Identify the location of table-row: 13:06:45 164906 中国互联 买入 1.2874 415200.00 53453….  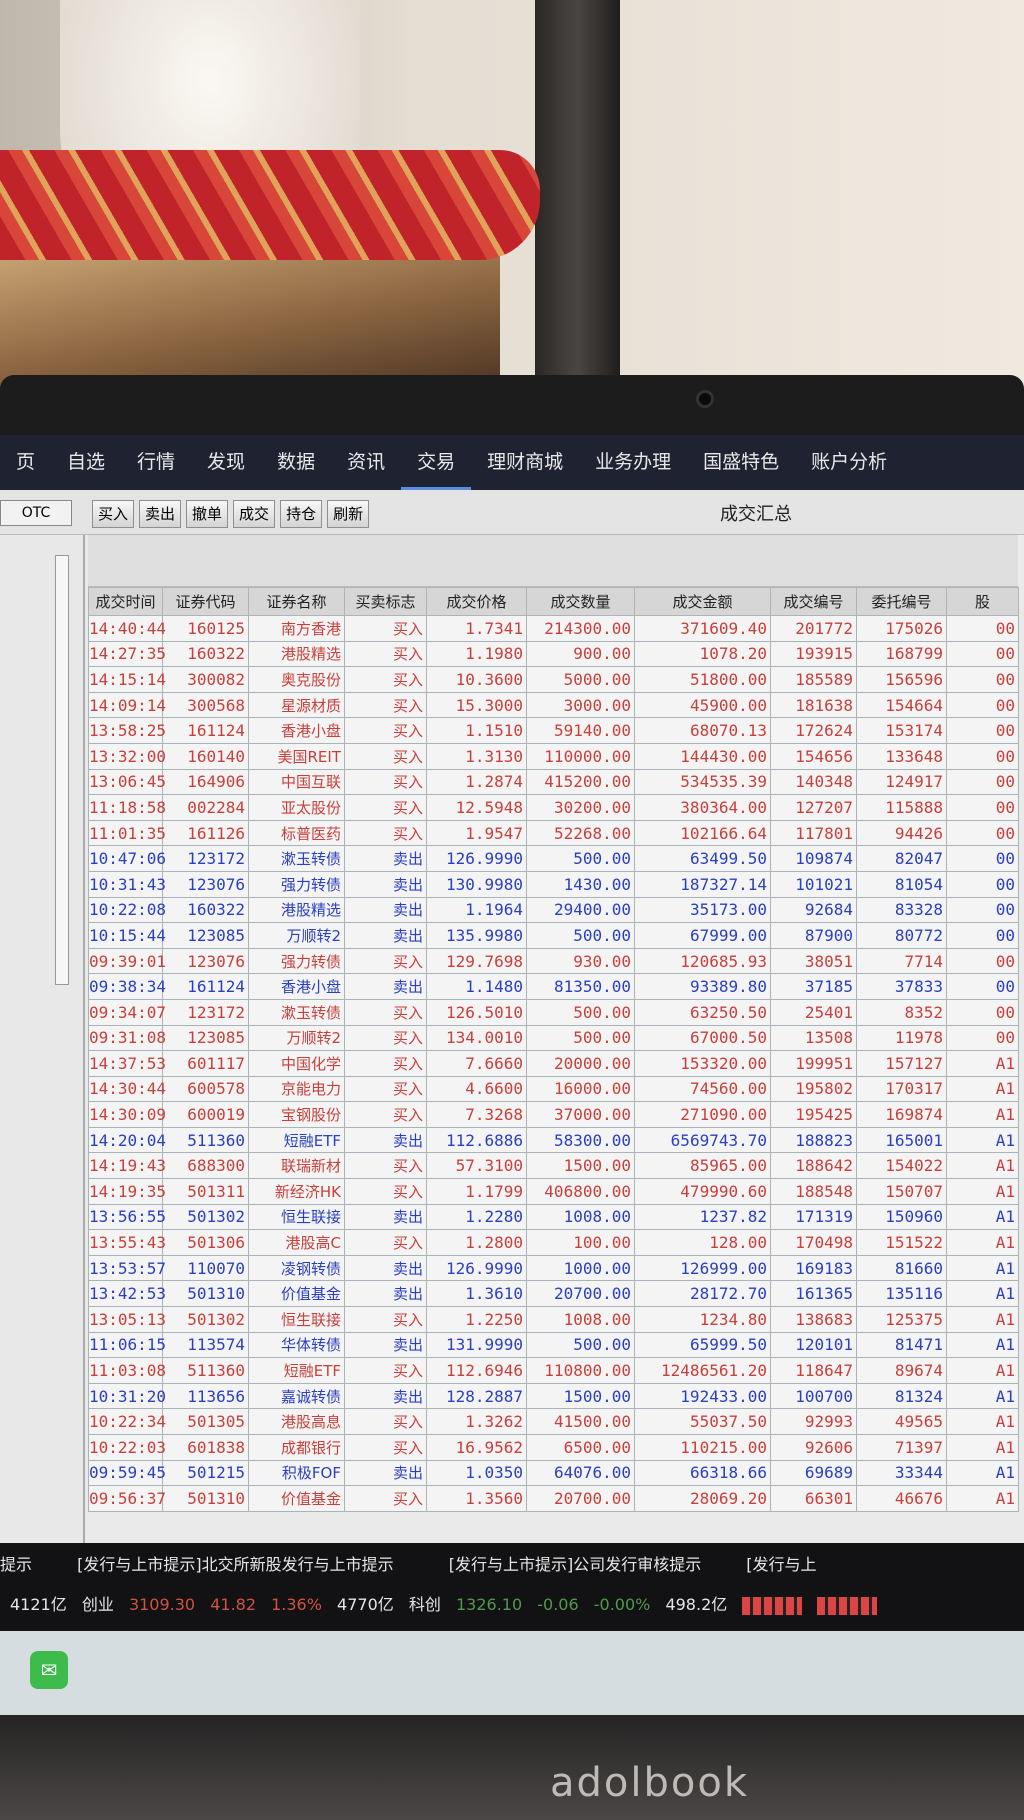
(553, 782).